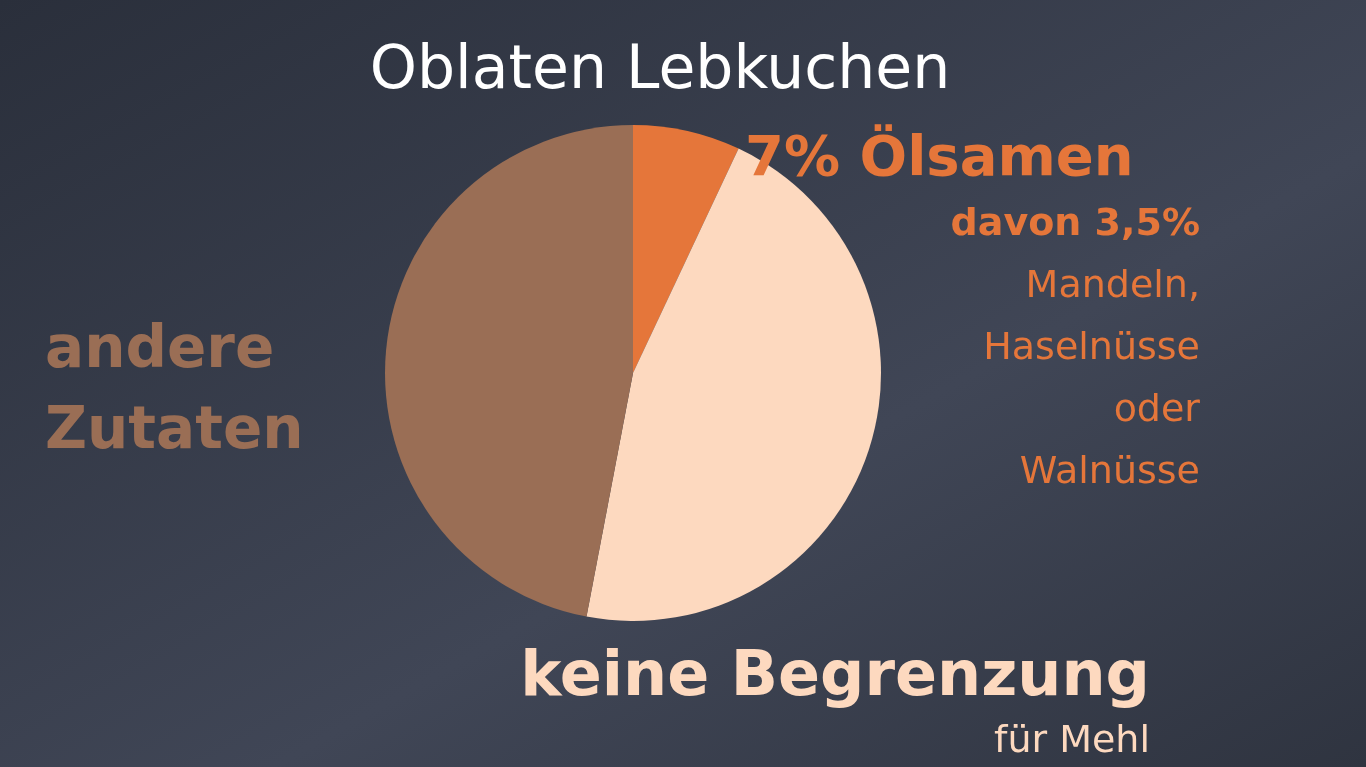  What do you see at coordinates (1075, 346) in the screenshot?
I see `text: davon 3,5% Mandeln, Haselnüsse oder Walnüsse` at bounding box center [1075, 346].